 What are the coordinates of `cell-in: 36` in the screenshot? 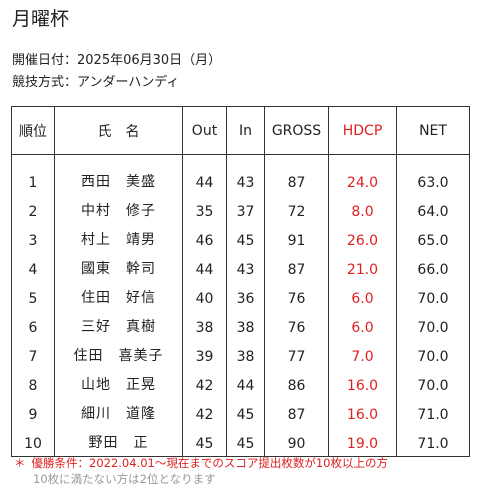 It's located at (245, 293).